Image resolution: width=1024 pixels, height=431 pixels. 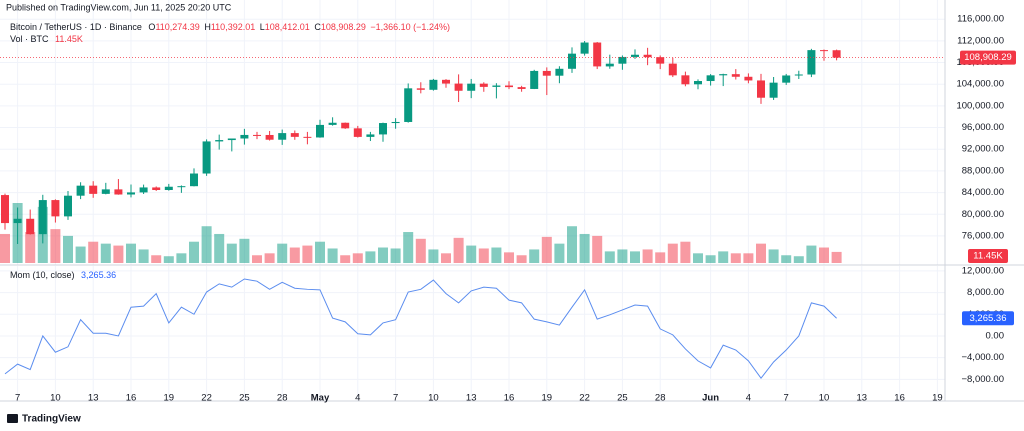 What do you see at coordinates (320, 398) in the screenshot?
I see `x-tick-label: May` at bounding box center [320, 398].